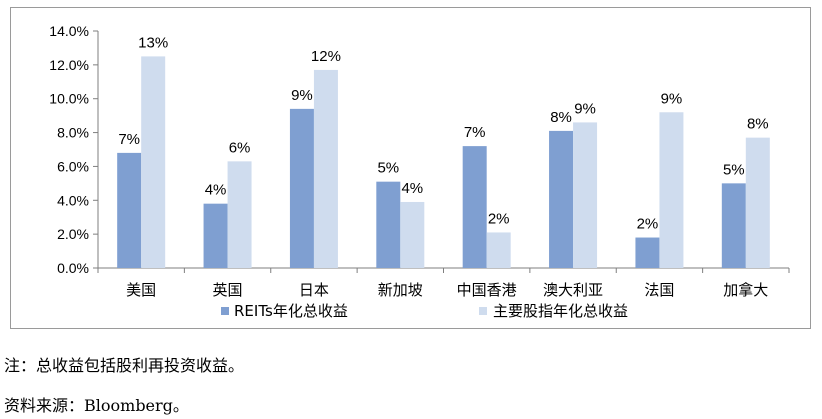  I want to click on x-category-label: 新加坡, so click(400, 290).